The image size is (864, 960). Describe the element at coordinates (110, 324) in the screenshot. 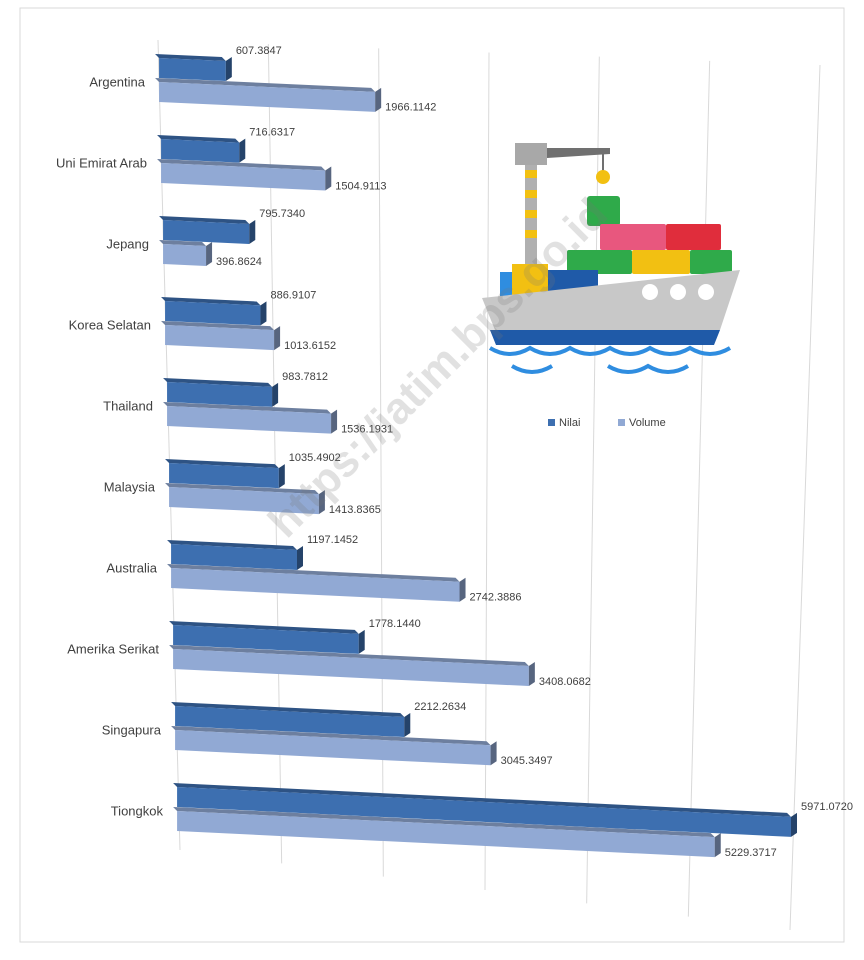

I see `y-tick-label: Korea Selatan` at that location.